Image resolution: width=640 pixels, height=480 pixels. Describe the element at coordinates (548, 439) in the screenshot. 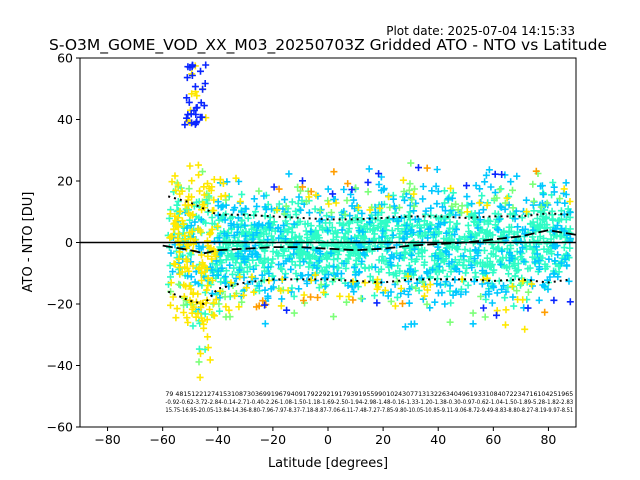

I see `x-tick-label: 80` at that location.